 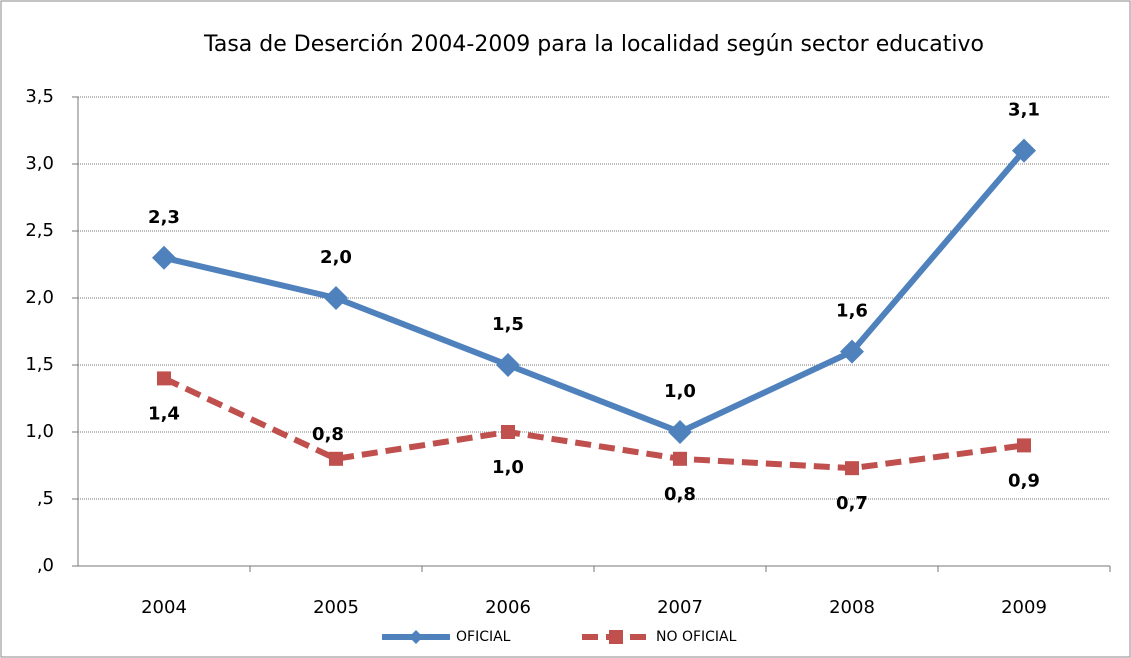 I want to click on y-tick-label: 2,5, so click(x=39, y=230).